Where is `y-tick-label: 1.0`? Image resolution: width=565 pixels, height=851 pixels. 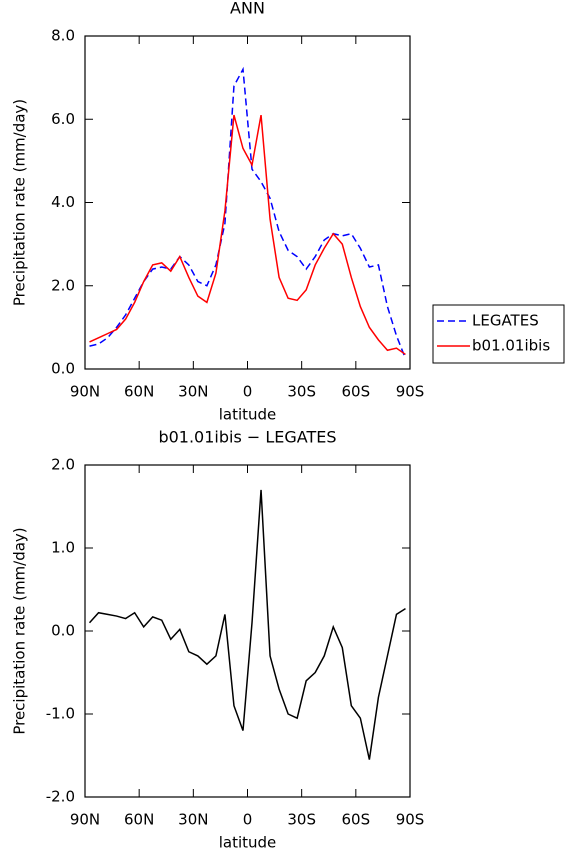
y-tick-label: 1.0 is located at coordinates (63, 548).